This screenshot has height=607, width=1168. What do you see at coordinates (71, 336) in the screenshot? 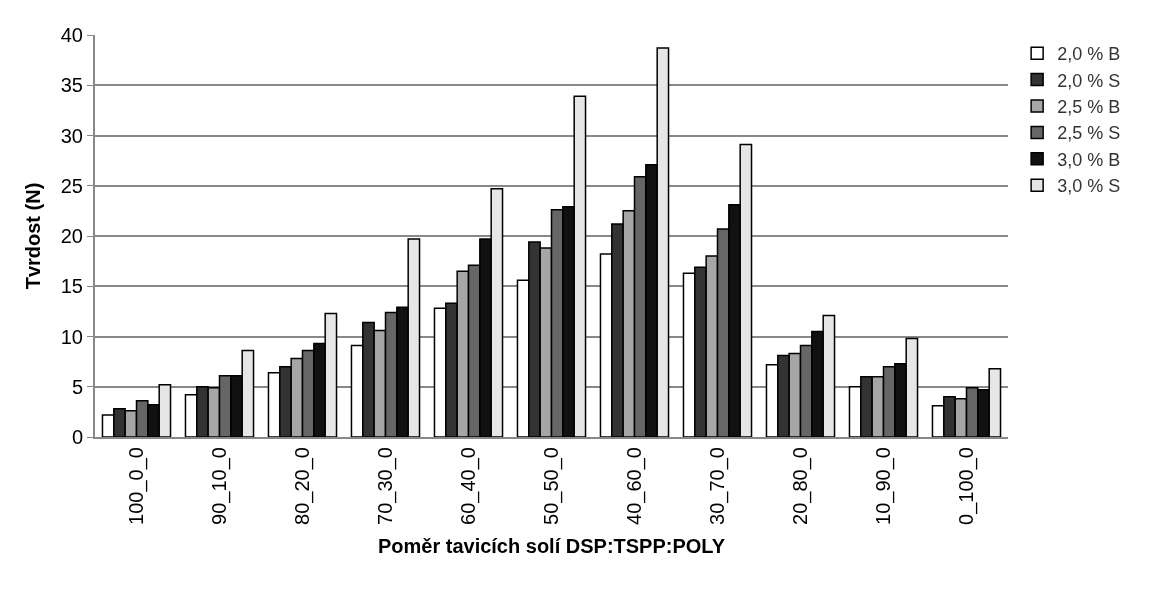
I see `y-tick-label: 10` at bounding box center [71, 336].